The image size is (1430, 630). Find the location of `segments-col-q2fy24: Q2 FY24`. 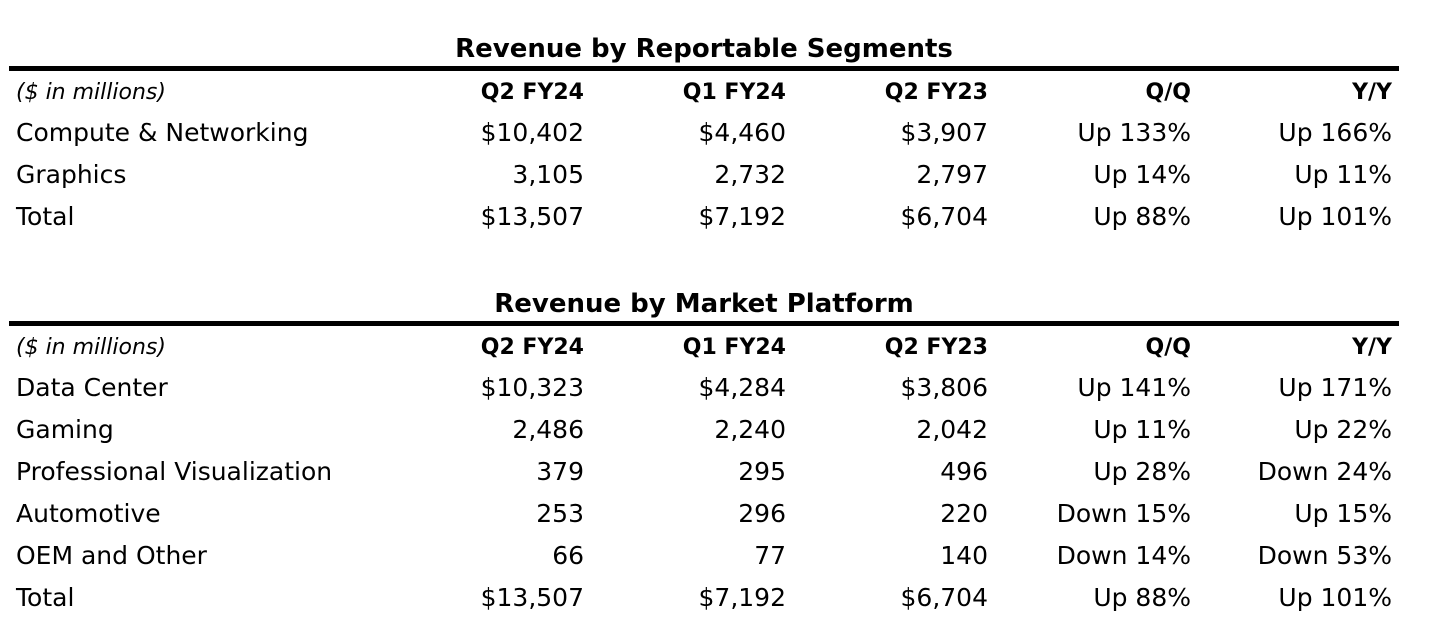

segments-col-q2fy24: Q2 FY24 is located at coordinates (532, 92).